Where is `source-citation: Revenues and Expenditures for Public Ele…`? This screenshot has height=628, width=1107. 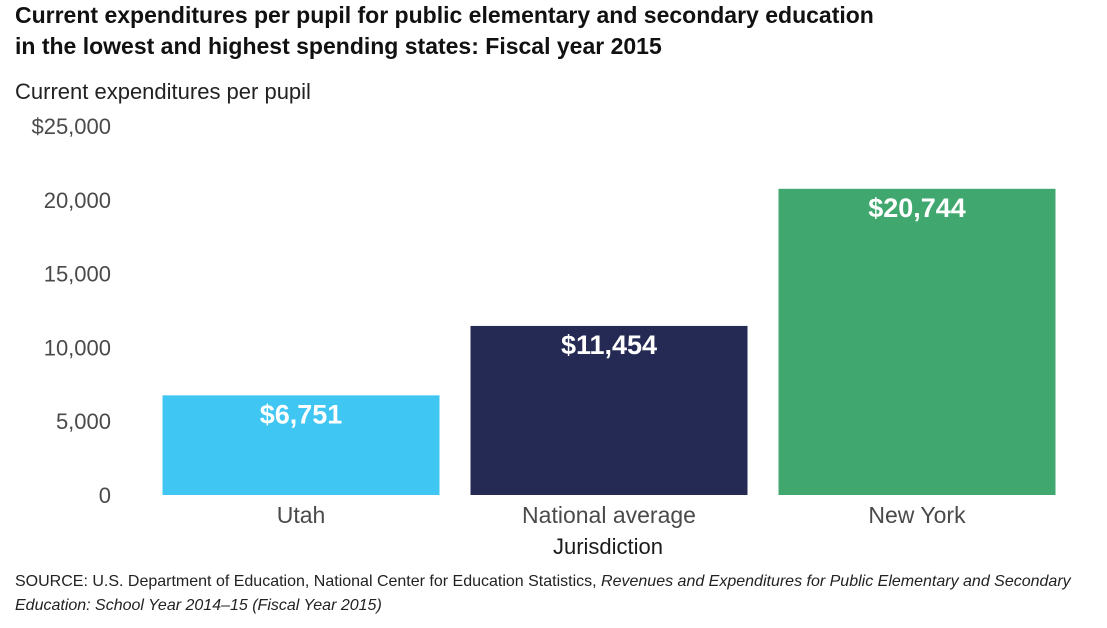
source-citation: Revenues and Expenditures for Public Ele… is located at coordinates (543, 593).